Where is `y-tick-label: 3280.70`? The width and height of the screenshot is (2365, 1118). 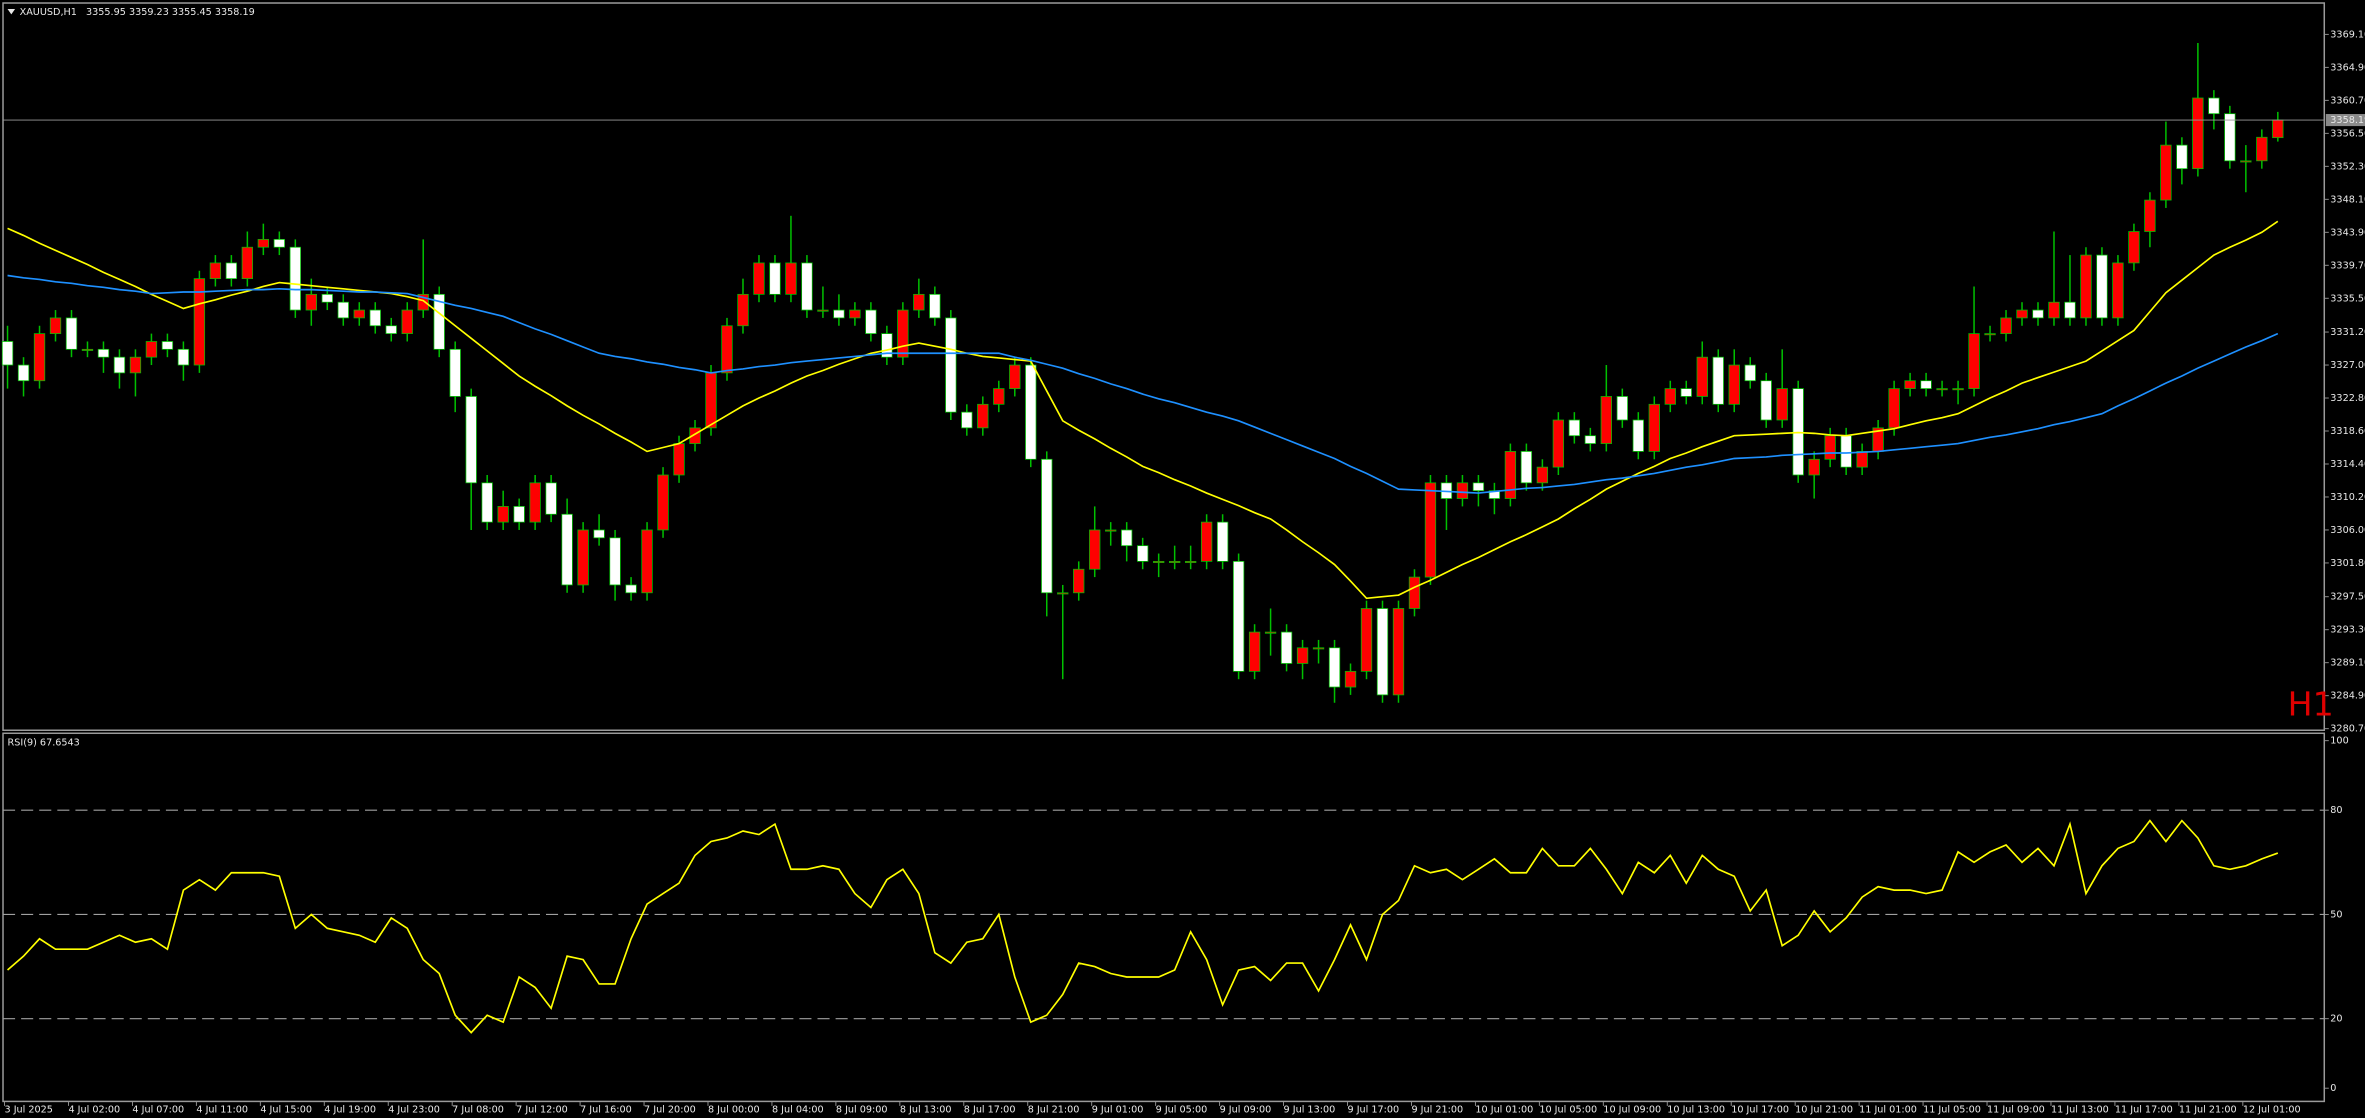 y-tick-label: 3280.70 is located at coordinates (2347, 729).